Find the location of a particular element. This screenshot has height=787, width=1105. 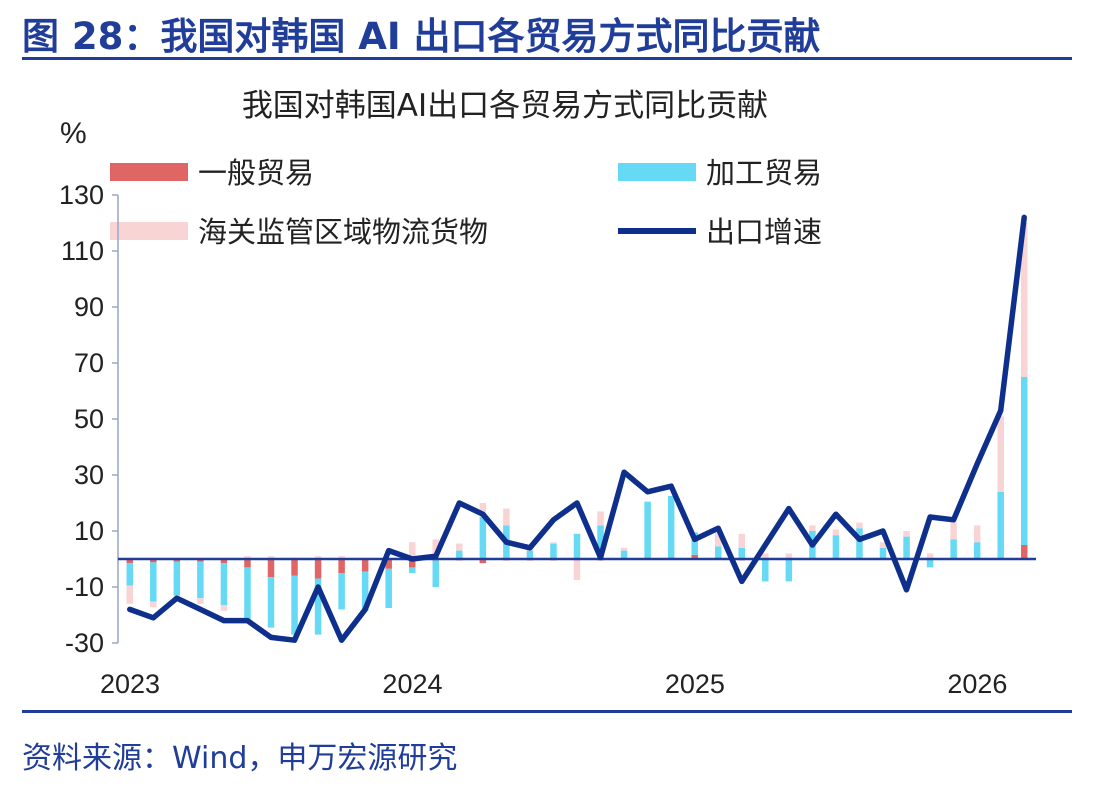

y-axis-label: % is located at coordinates (73, 133).